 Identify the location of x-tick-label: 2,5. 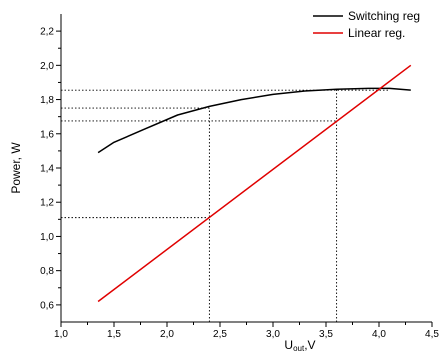
(220, 334).